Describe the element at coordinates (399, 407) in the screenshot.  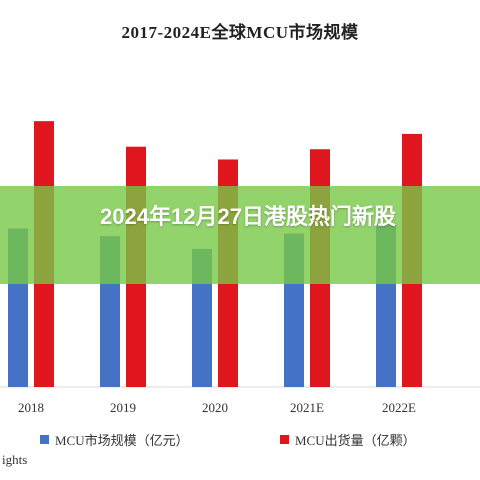
I see `x-tick-label-2022E: 2022E` at that location.